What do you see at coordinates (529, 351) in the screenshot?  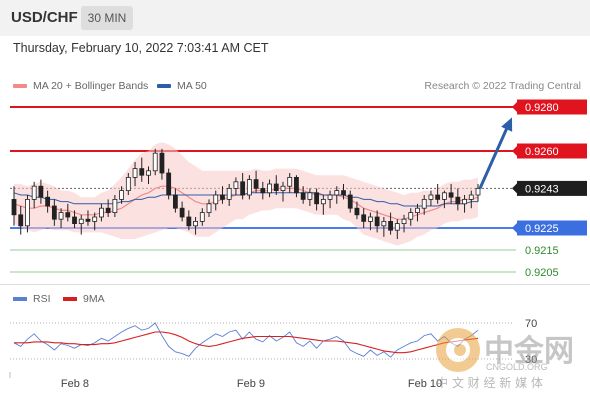 I see `watermark-cn-title: 中金网` at bounding box center [529, 351].